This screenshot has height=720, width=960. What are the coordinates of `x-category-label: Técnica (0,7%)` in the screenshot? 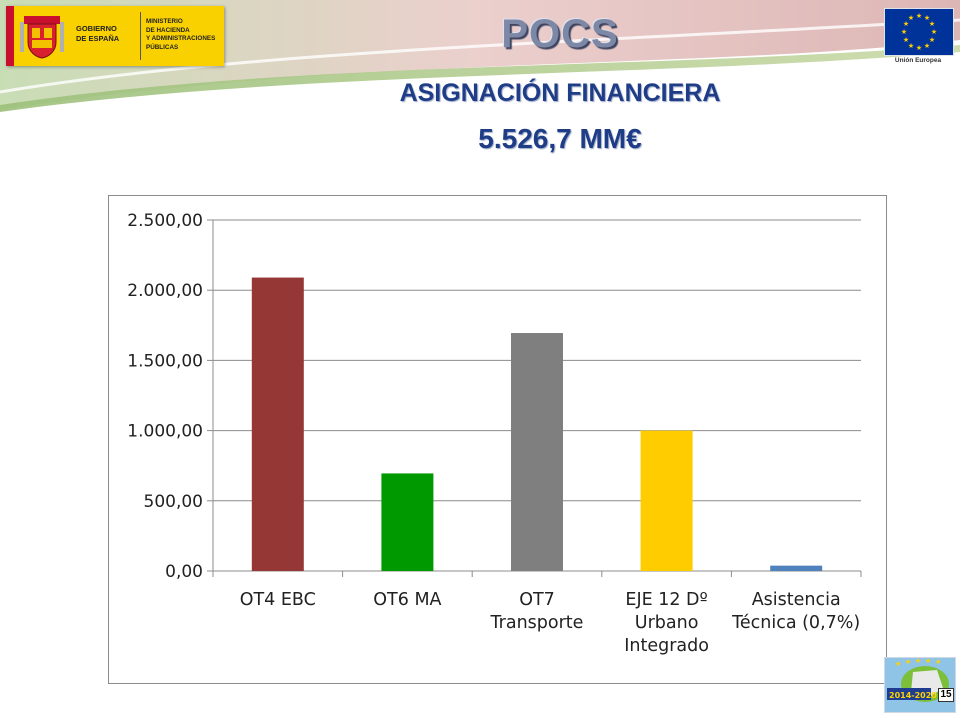 It's located at (795, 623).